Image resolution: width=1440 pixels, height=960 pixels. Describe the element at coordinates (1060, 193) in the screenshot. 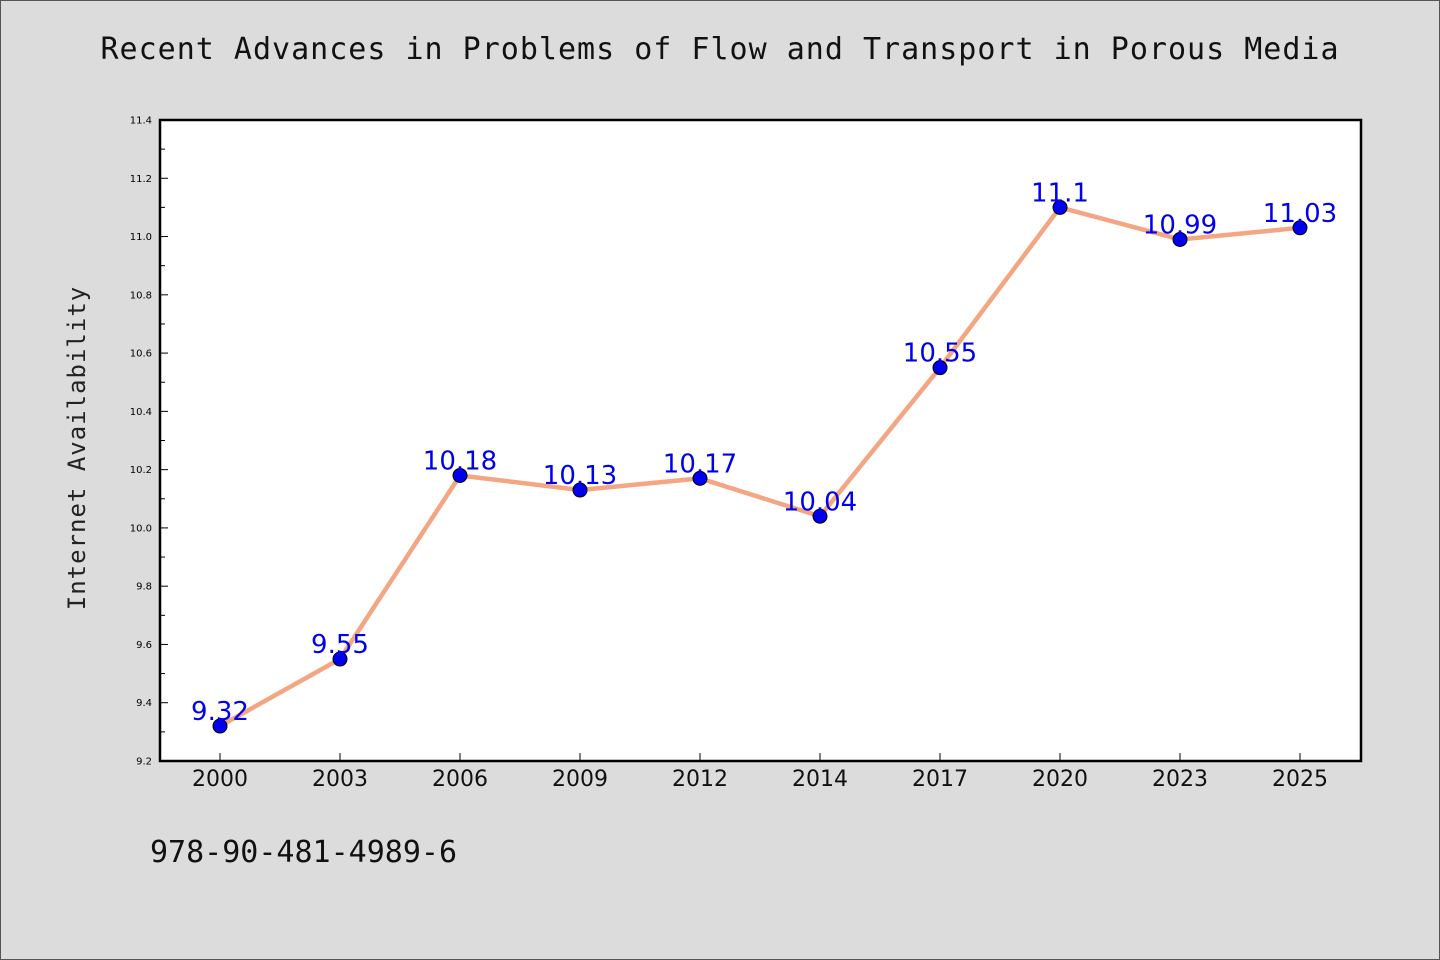

I see `data-label: 11.1` at that location.